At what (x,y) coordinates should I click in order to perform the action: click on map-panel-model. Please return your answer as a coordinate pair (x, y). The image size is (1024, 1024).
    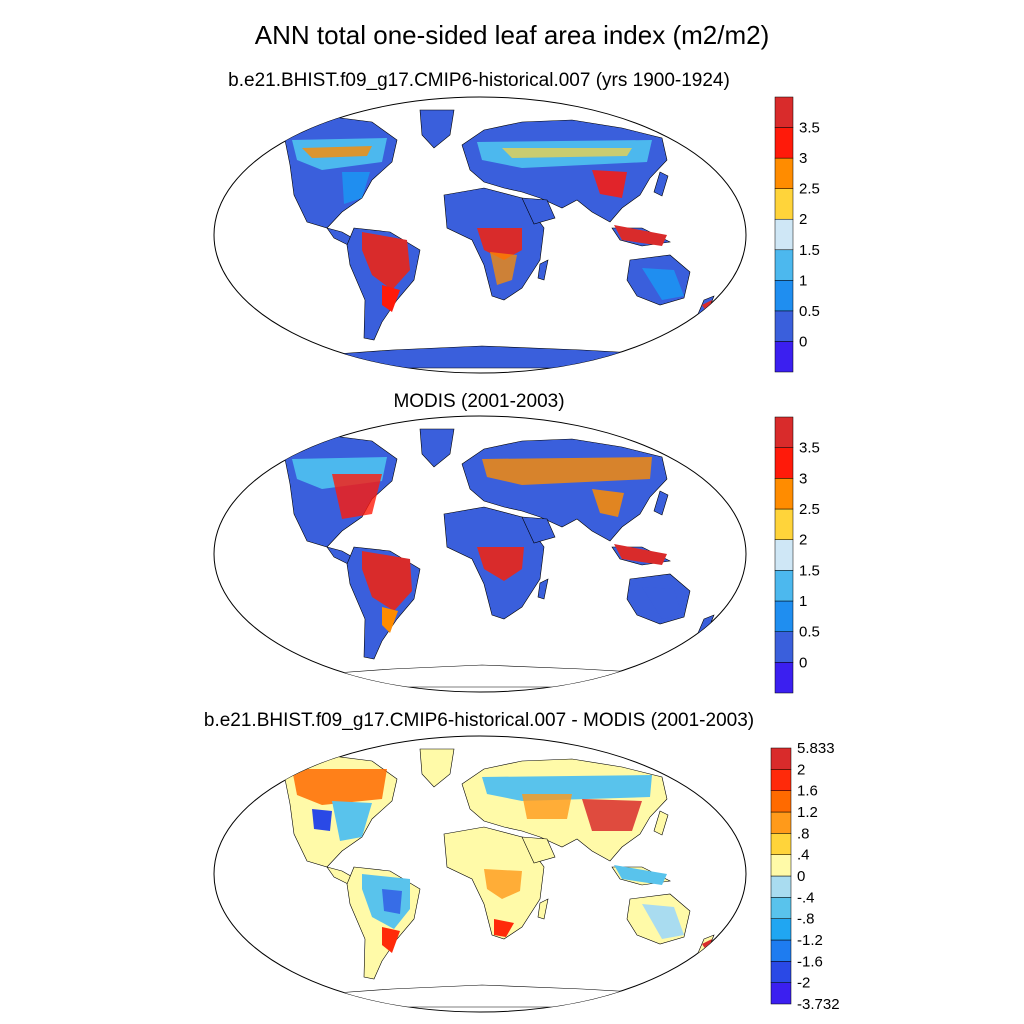
    Looking at the image, I should click on (480, 235).